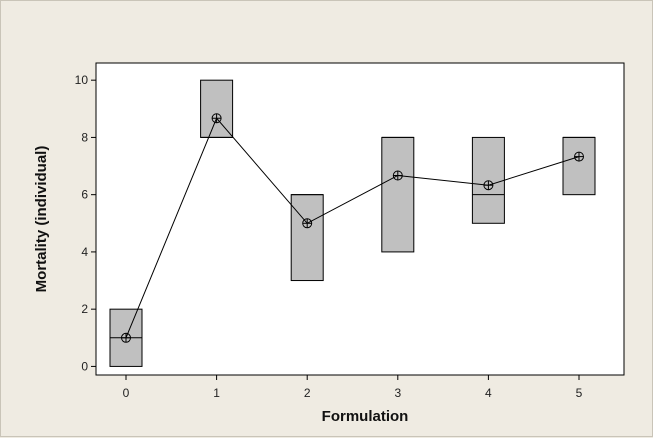 This screenshot has height=438, width=653. Describe the element at coordinates (84, 309) in the screenshot. I see `y-tick-label: 2` at that location.